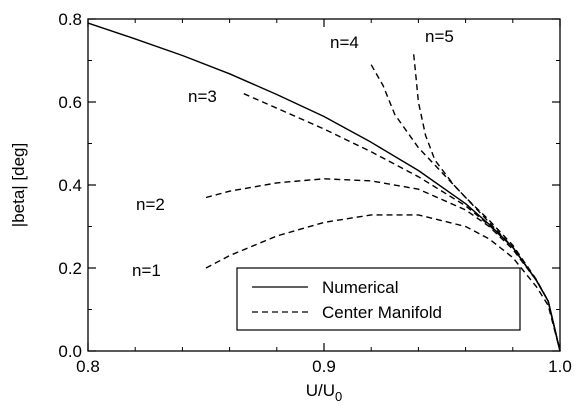 The width and height of the screenshot is (577, 410). Describe the element at coordinates (70, 102) in the screenshot. I see `y-tick-label: 0.6` at that location.